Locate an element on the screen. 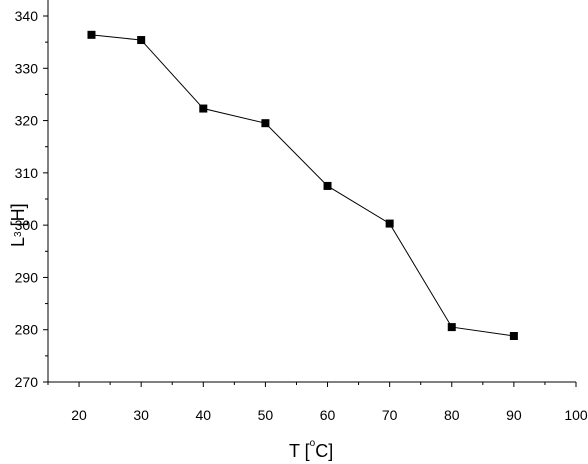  x-tick-label: 100 is located at coordinates (576, 415).